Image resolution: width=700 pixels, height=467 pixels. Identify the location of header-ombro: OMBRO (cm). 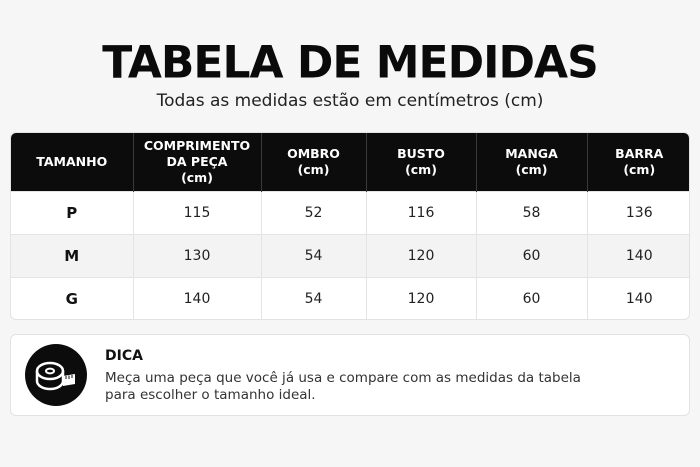
(314, 162).